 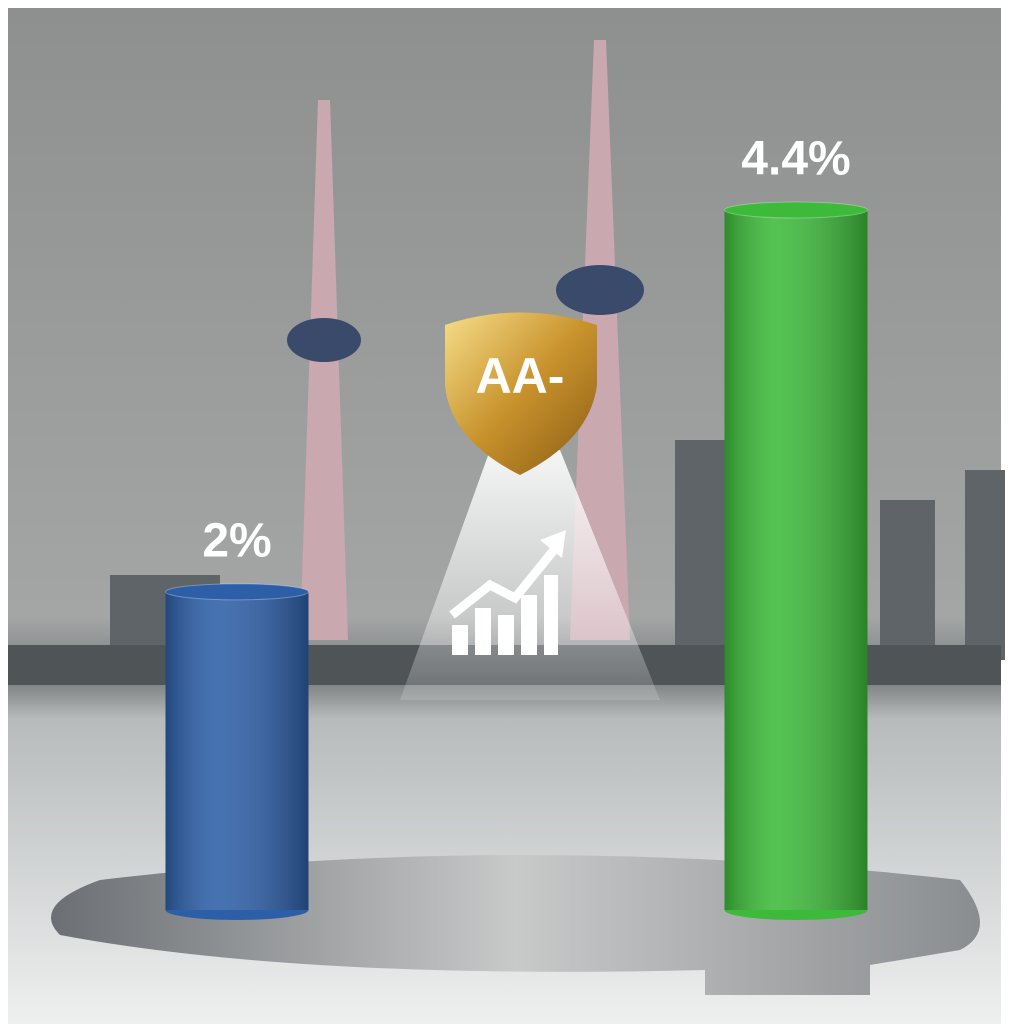 I want to click on rating-label: AA-, so click(x=520, y=376).